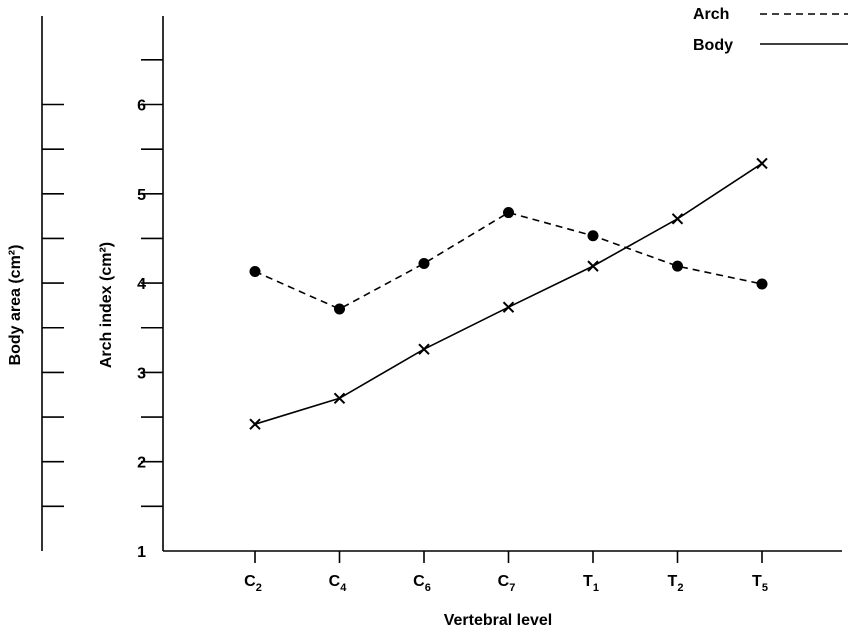  Describe the element at coordinates (502, 572) in the screenshot. I see `x-axis: C2 C4 C6 C7 T1 T2 T5` at that location.